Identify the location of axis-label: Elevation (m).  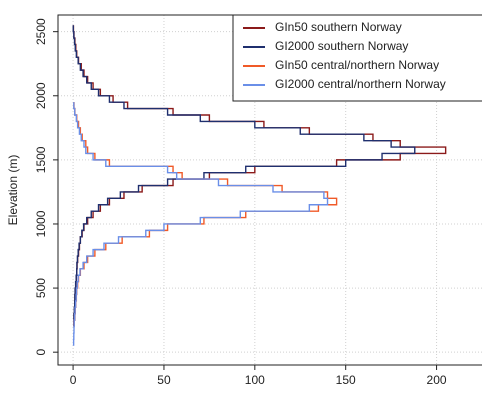
(13, 190).